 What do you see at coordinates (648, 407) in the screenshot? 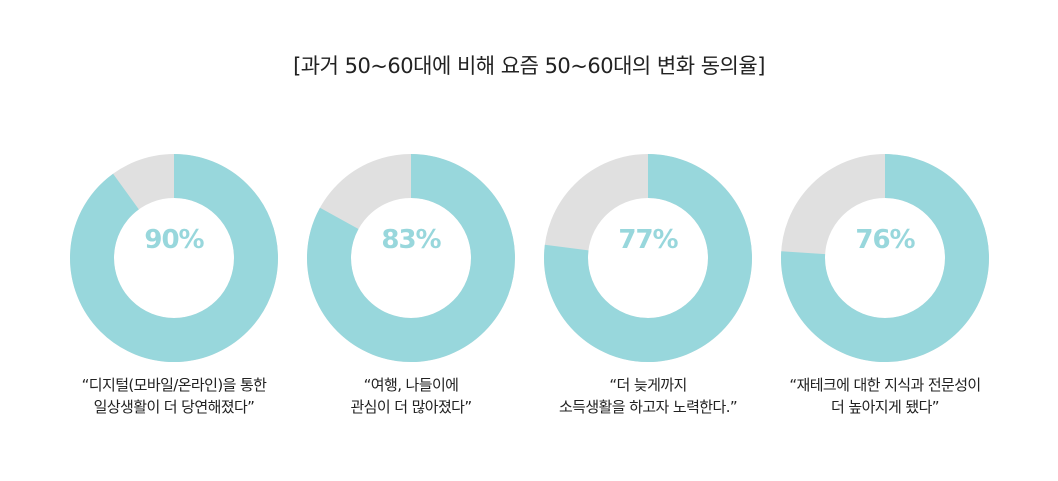
I see `caption-line-2: 소득생활을 하고자 노력한다.”` at bounding box center [648, 407].